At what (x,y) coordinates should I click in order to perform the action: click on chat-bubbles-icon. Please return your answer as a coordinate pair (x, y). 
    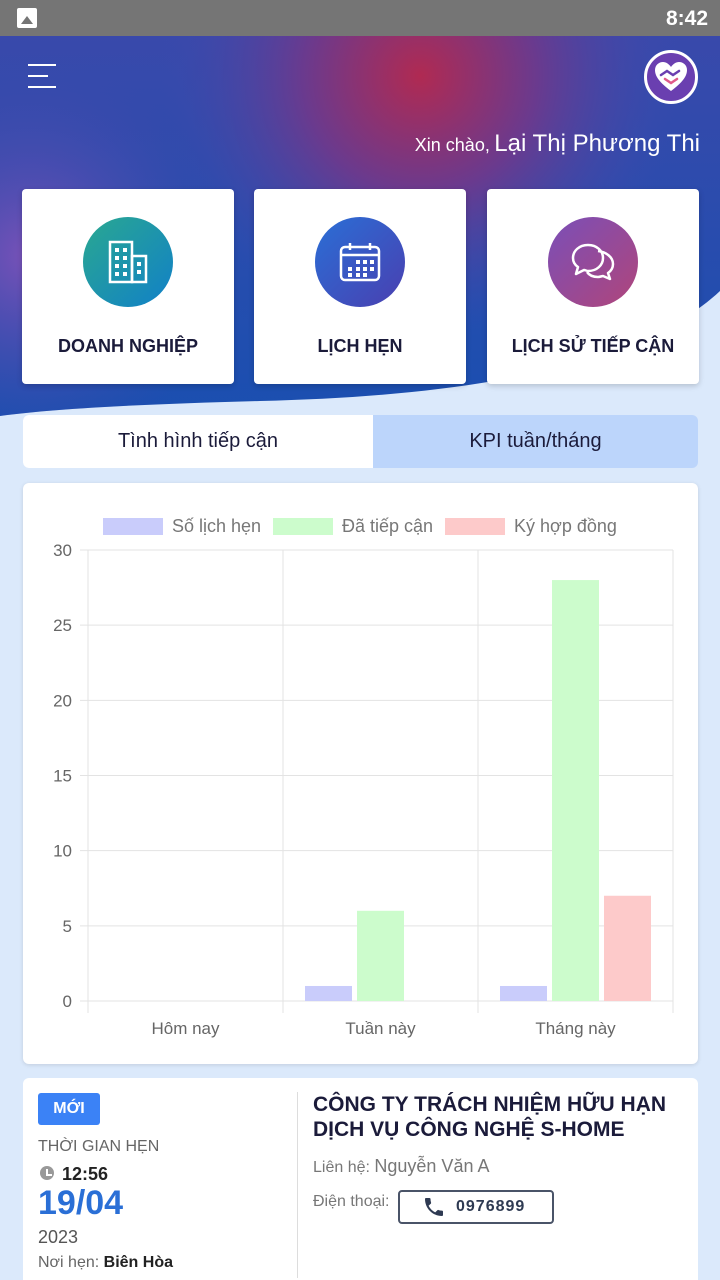
    Looking at the image, I should click on (593, 262).